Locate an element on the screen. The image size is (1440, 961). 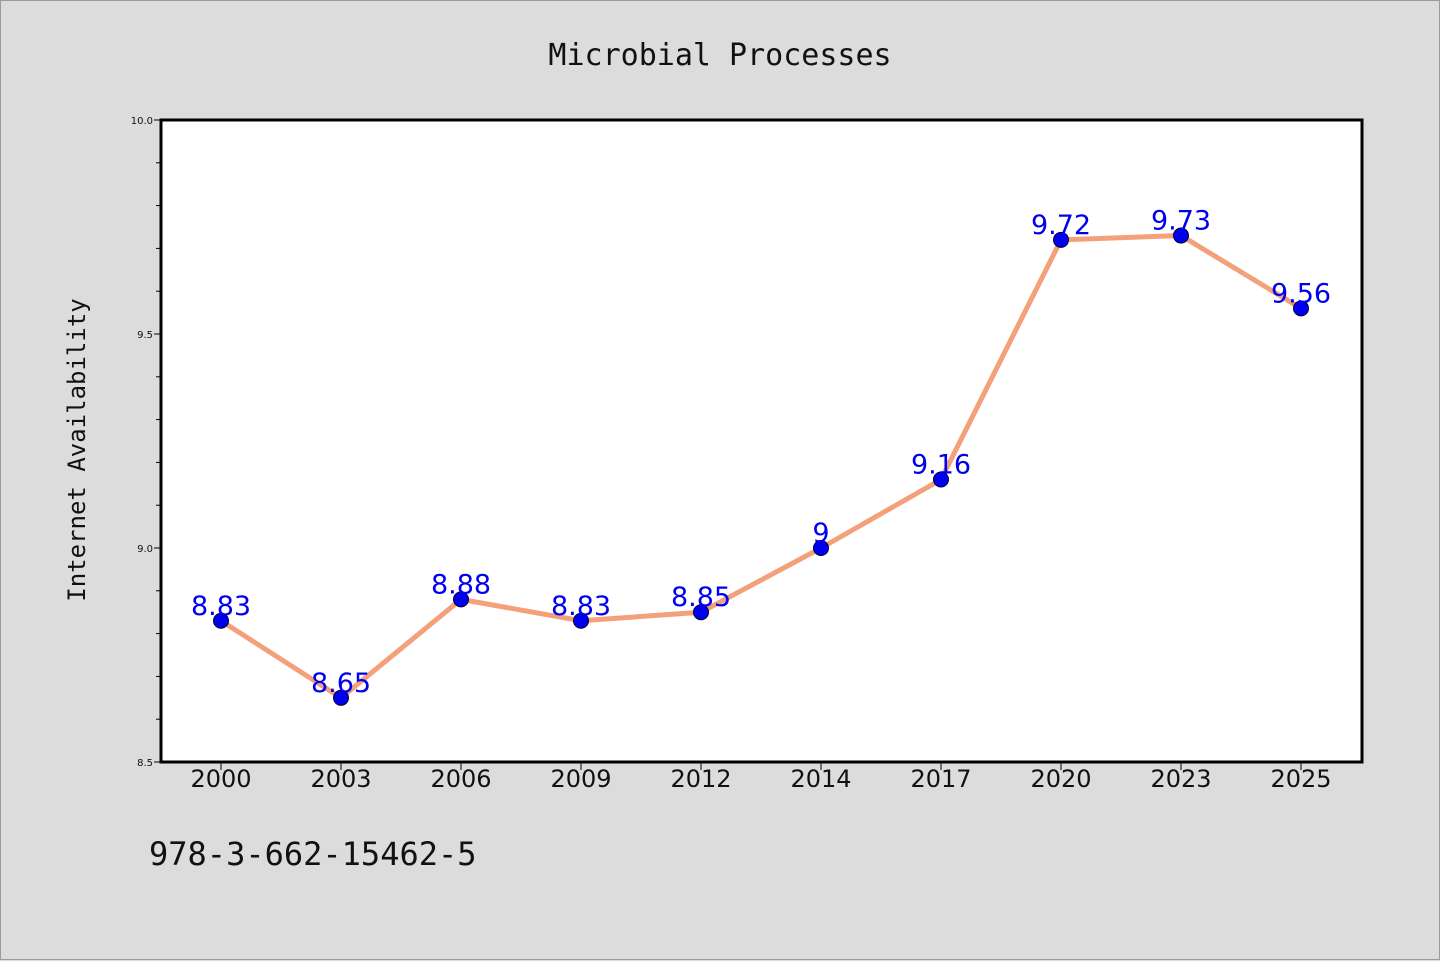
data-label: 9.56 is located at coordinates (1301, 293).